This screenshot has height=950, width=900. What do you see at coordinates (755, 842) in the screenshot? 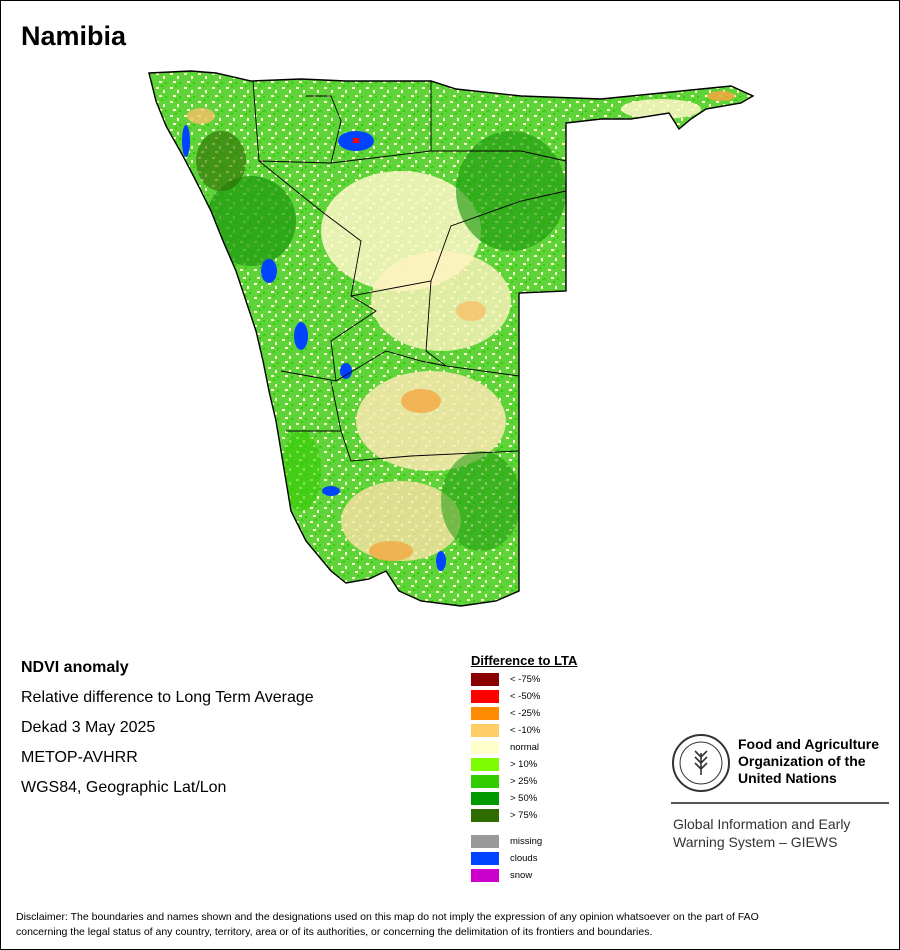
I see `giews-line2: Warning System – GIEWS` at bounding box center [755, 842].